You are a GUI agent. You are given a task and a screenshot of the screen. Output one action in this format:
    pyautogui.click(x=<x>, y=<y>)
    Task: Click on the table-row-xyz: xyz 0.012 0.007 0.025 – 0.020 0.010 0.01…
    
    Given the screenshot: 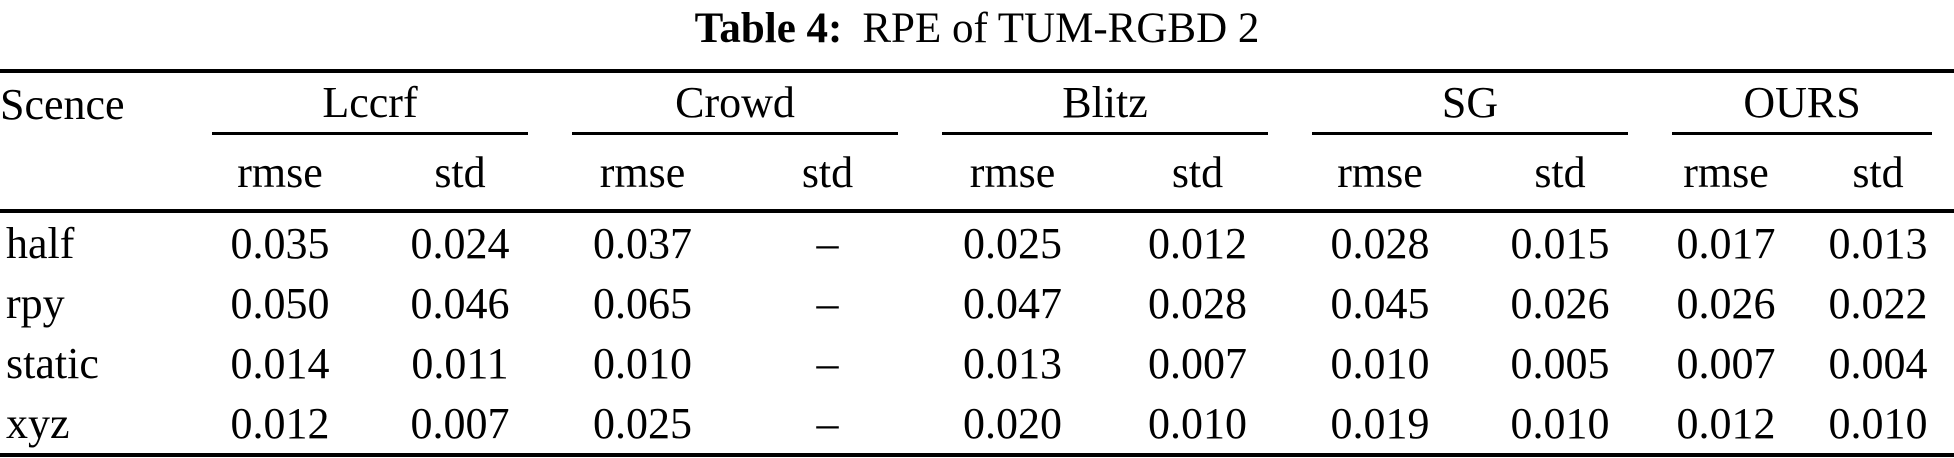 What is the action you would take?
    pyautogui.click(x=977, y=425)
    